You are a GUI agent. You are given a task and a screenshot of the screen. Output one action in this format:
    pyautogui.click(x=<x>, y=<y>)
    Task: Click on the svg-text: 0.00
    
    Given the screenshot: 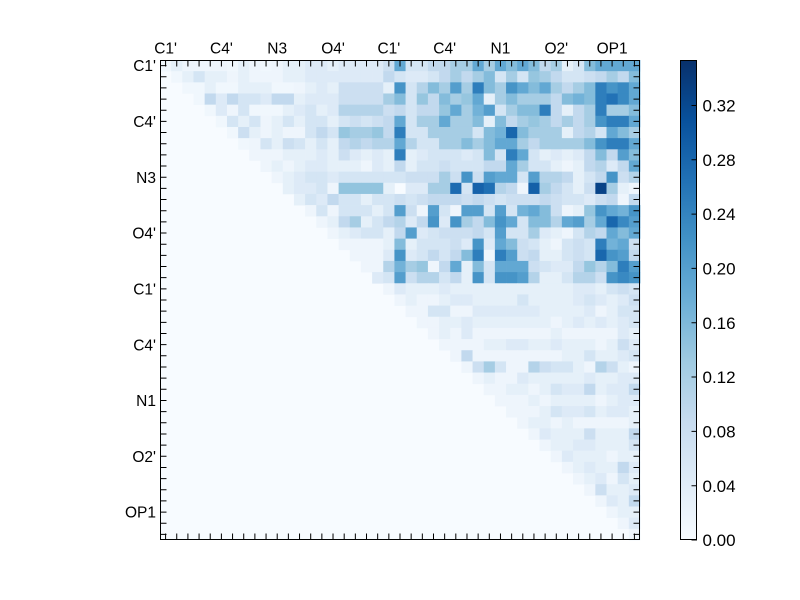 What is the action you would take?
    pyautogui.click(x=719, y=540)
    